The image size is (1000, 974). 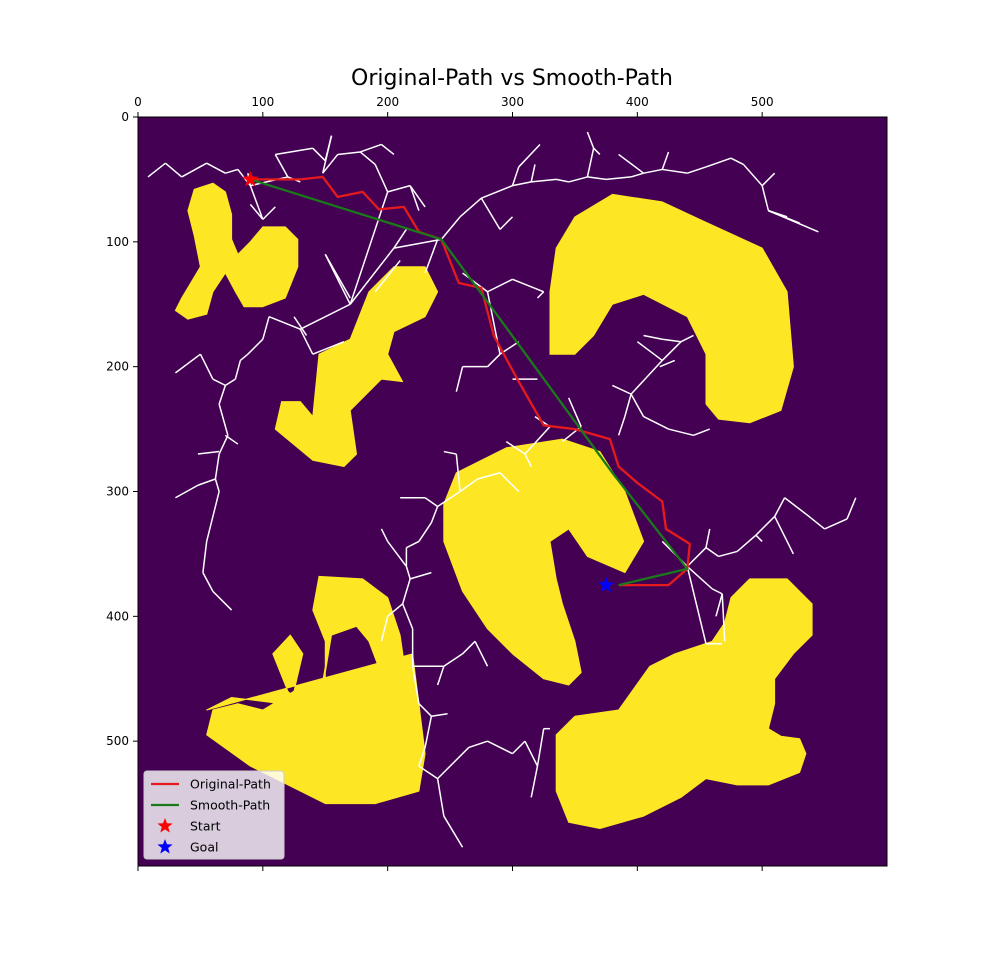 I want to click on x-tick-label: 200, so click(x=387, y=102).